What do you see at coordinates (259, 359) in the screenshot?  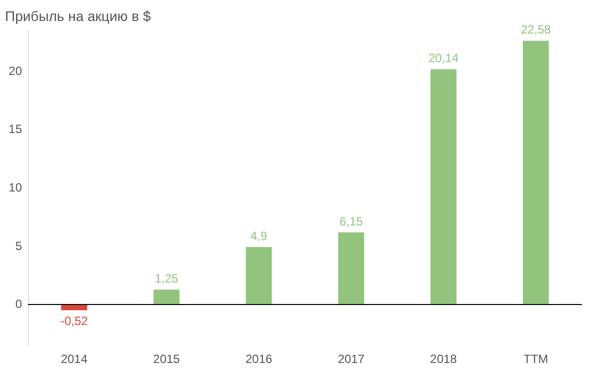 I see `x-tick-label: 2016` at bounding box center [259, 359].